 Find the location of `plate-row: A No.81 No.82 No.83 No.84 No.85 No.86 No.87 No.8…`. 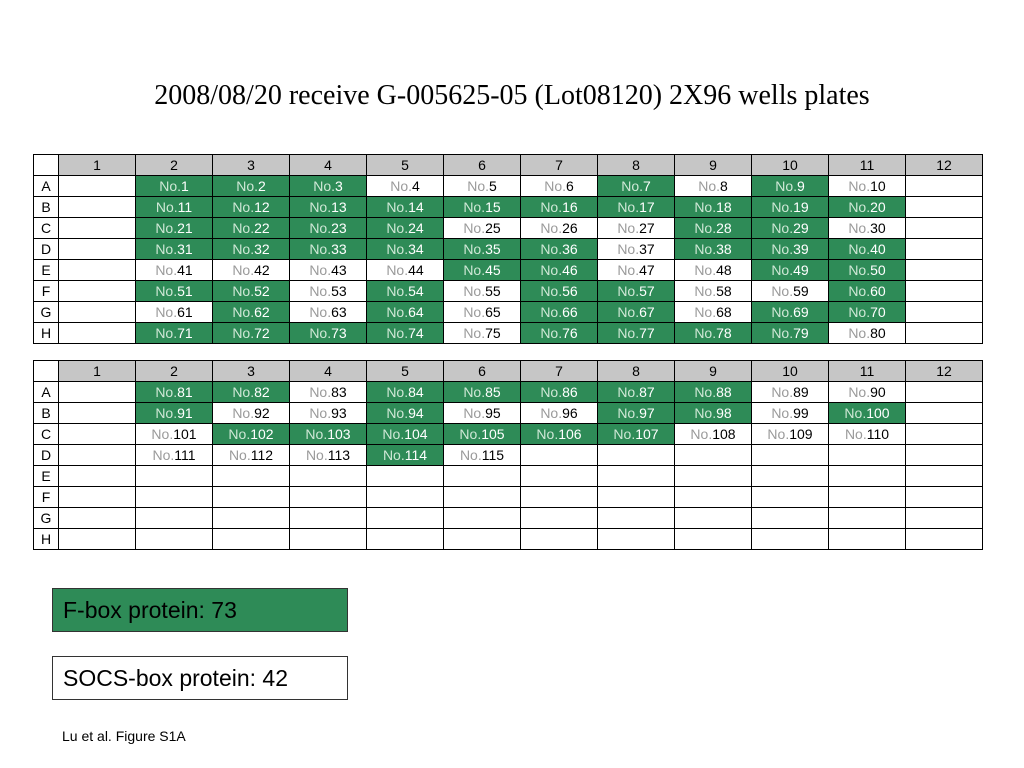

plate-row: A No.81 No.82 No.83 No.84 No.85 No.86 No.87 No.8… is located at coordinates (508, 392).